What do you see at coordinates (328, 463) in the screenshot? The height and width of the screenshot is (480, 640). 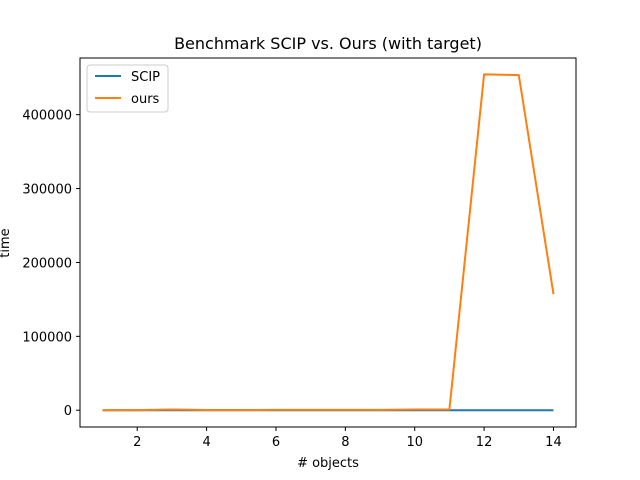 I see `x-axis-label: # objects` at bounding box center [328, 463].